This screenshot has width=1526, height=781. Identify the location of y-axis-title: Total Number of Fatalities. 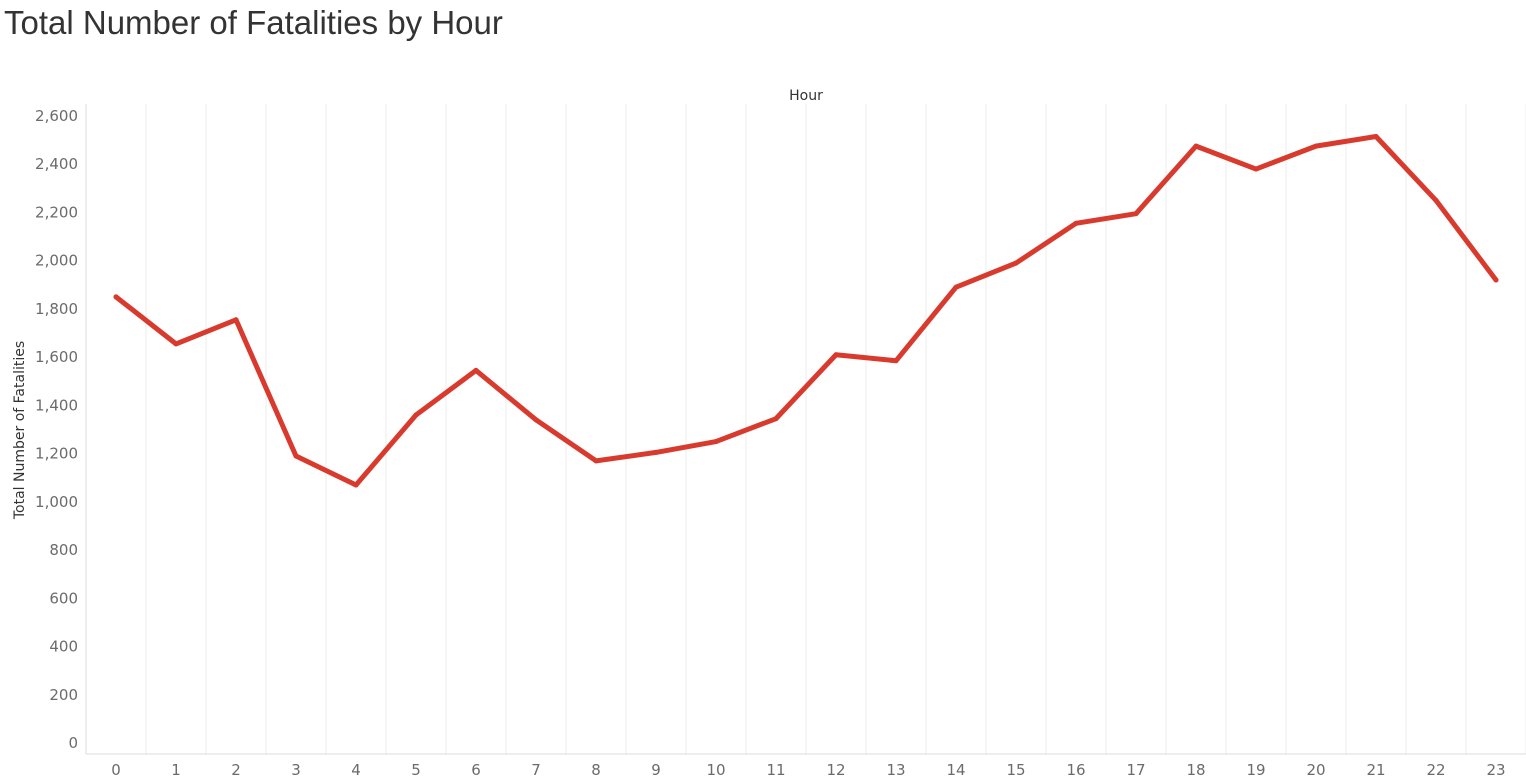
(20, 430).